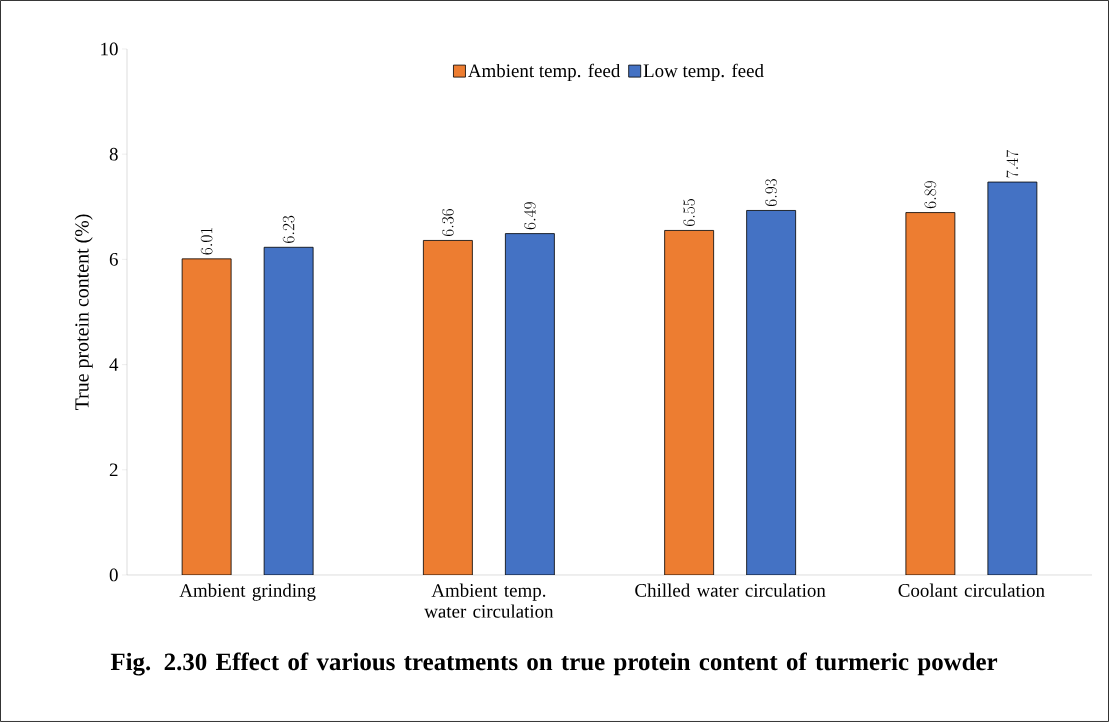 This screenshot has height=722, width=1109. Describe the element at coordinates (971, 590) in the screenshot. I see `x-tick-label: Coolant circulation` at that location.